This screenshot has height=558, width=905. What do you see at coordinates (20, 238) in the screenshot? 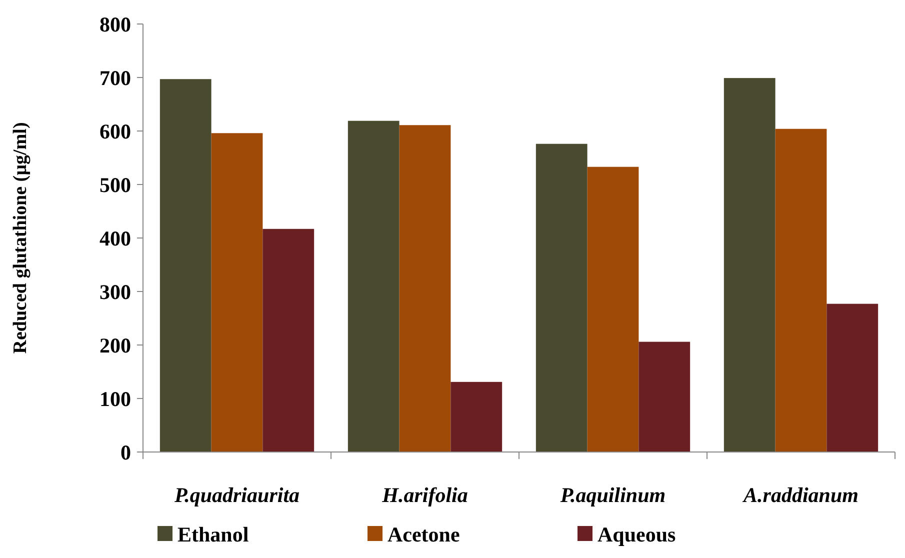
I see `y-axis-title: Reduced glutathione (µg/ml)` at bounding box center [20, 238].